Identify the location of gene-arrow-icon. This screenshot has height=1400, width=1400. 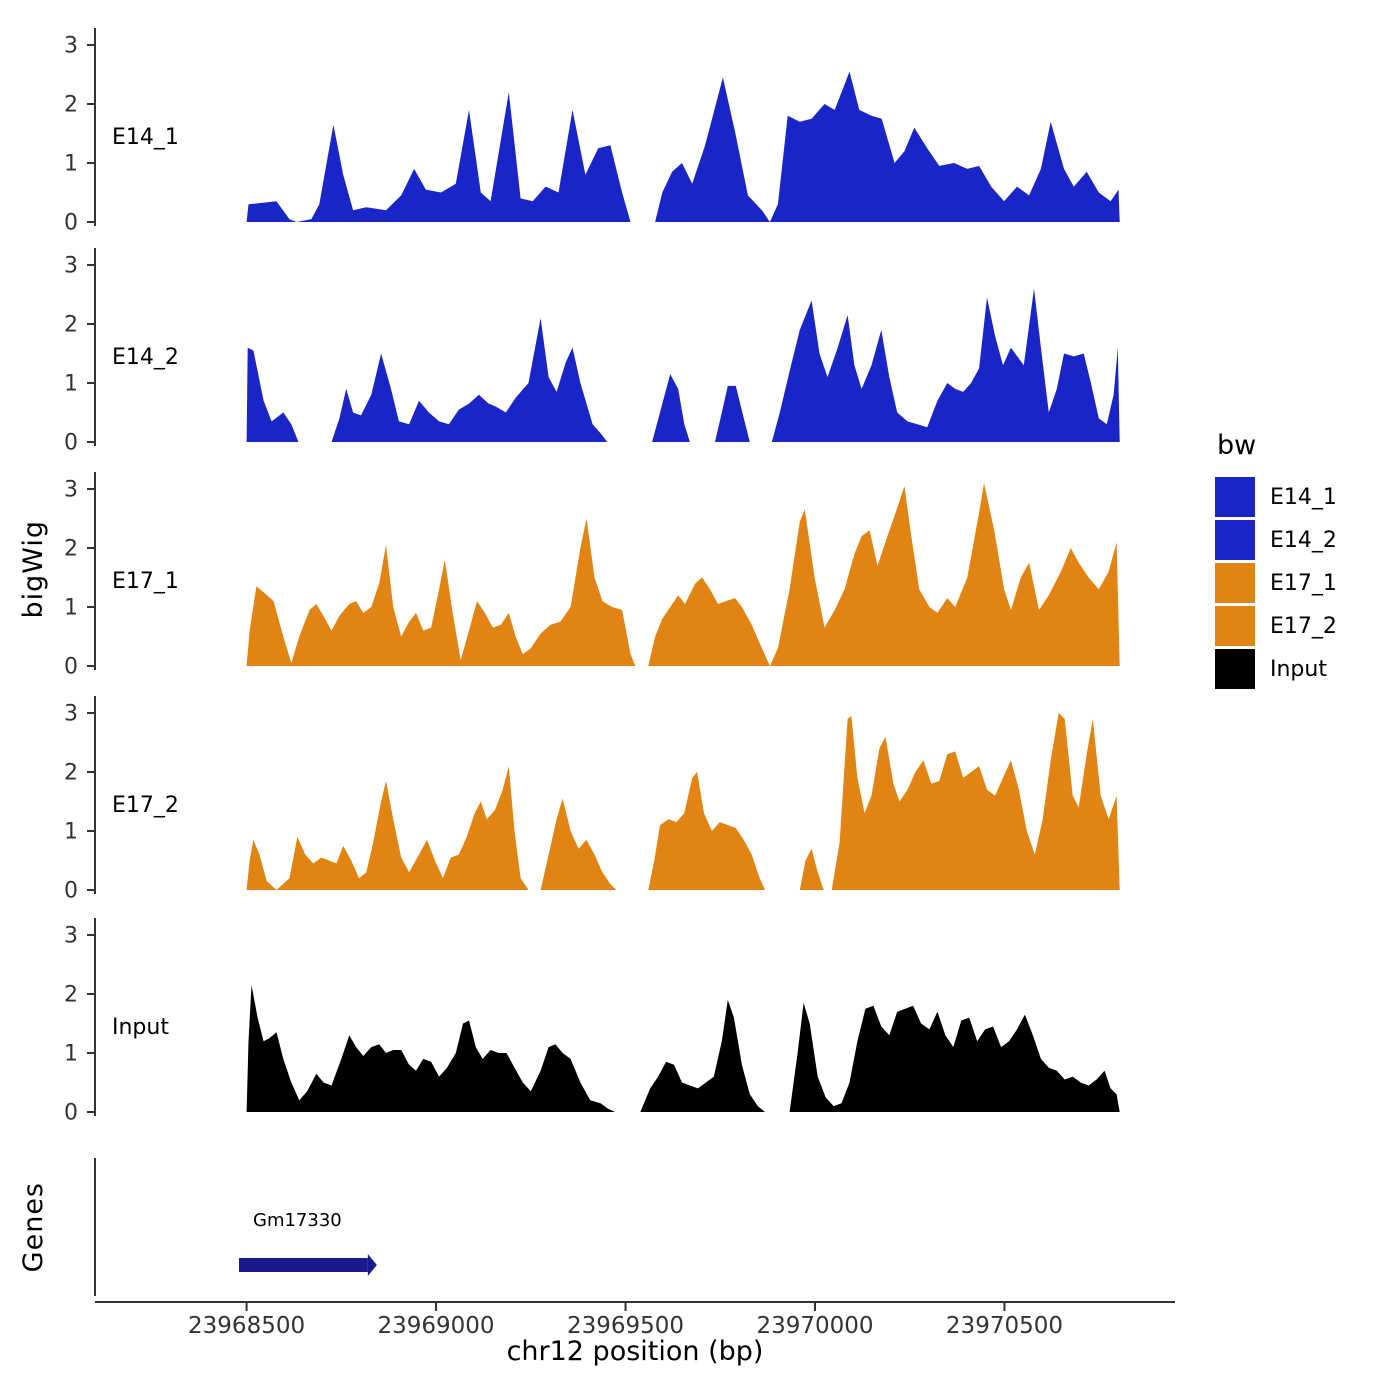
(372, 1265).